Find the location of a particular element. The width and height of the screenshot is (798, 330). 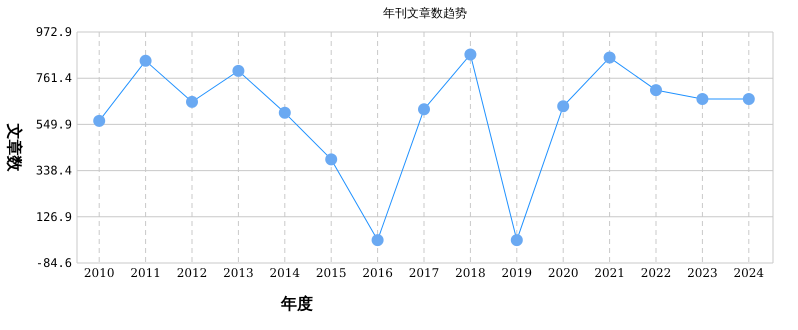

x-tick-label: 2022 is located at coordinates (656, 273).